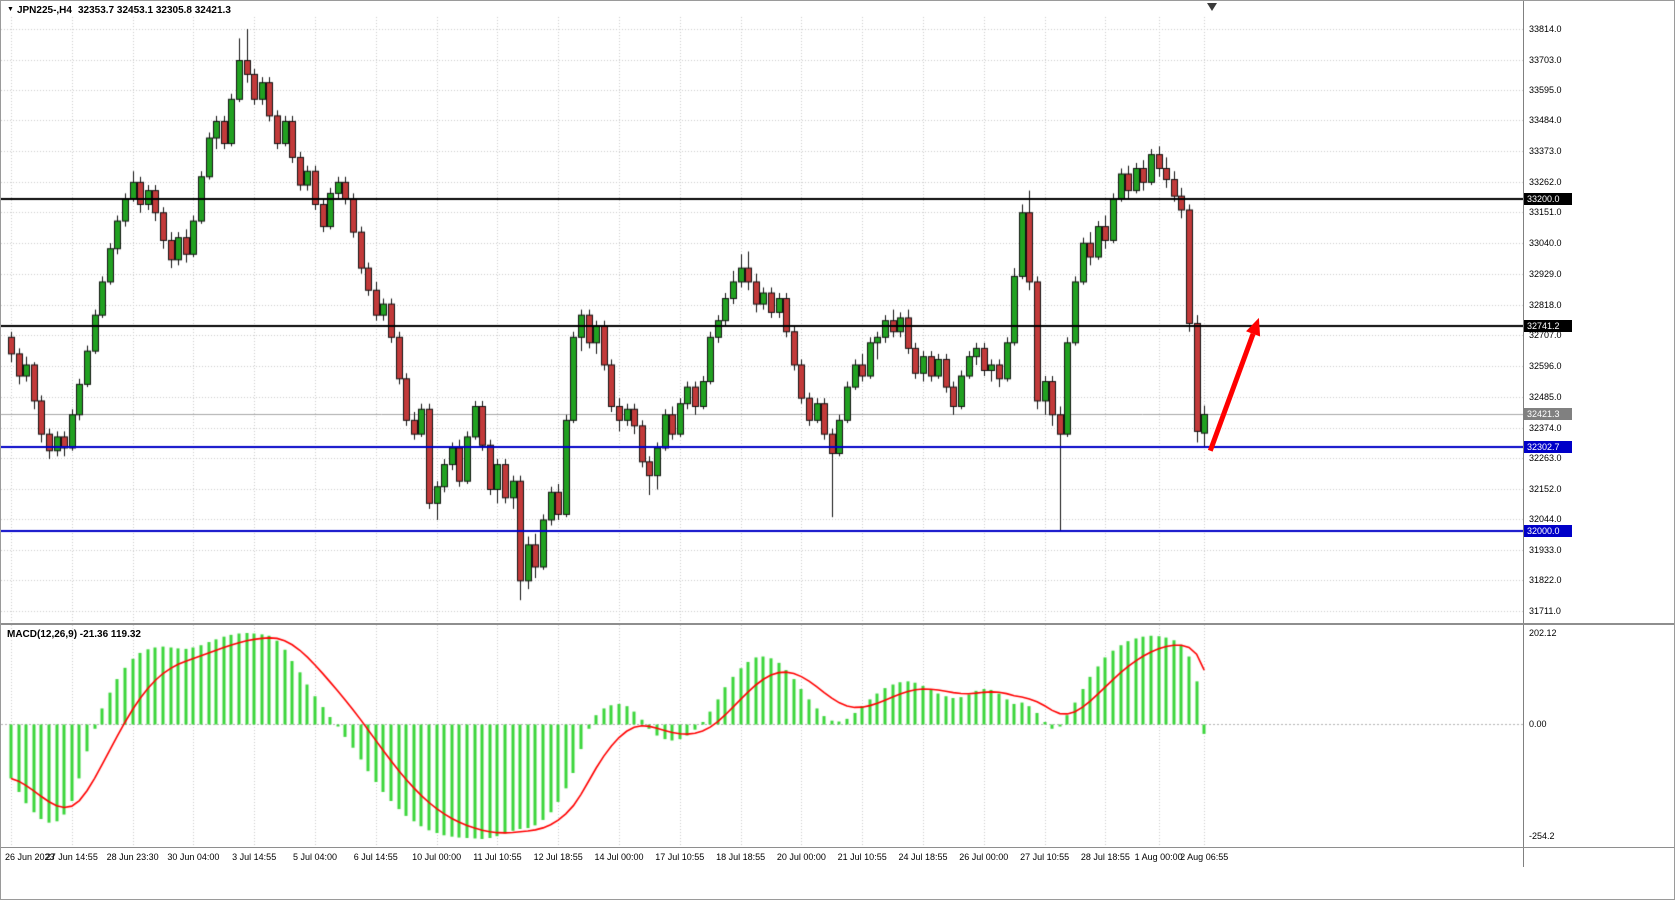 This screenshot has width=1675, height=900. What do you see at coordinates (1158, 857) in the screenshot?
I see `time-axis-label: 1 Aug 00:00` at bounding box center [1158, 857].